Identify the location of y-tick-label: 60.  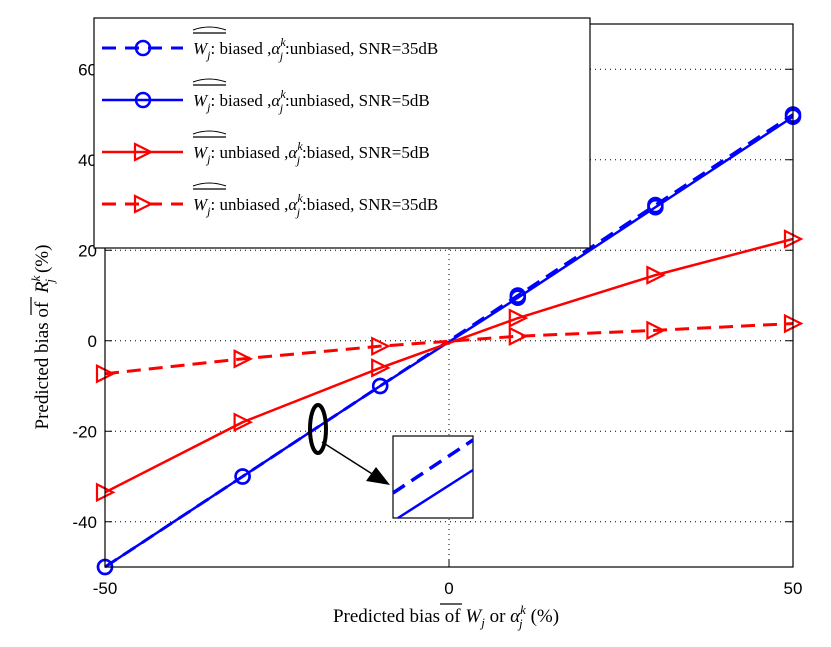
(87, 69).